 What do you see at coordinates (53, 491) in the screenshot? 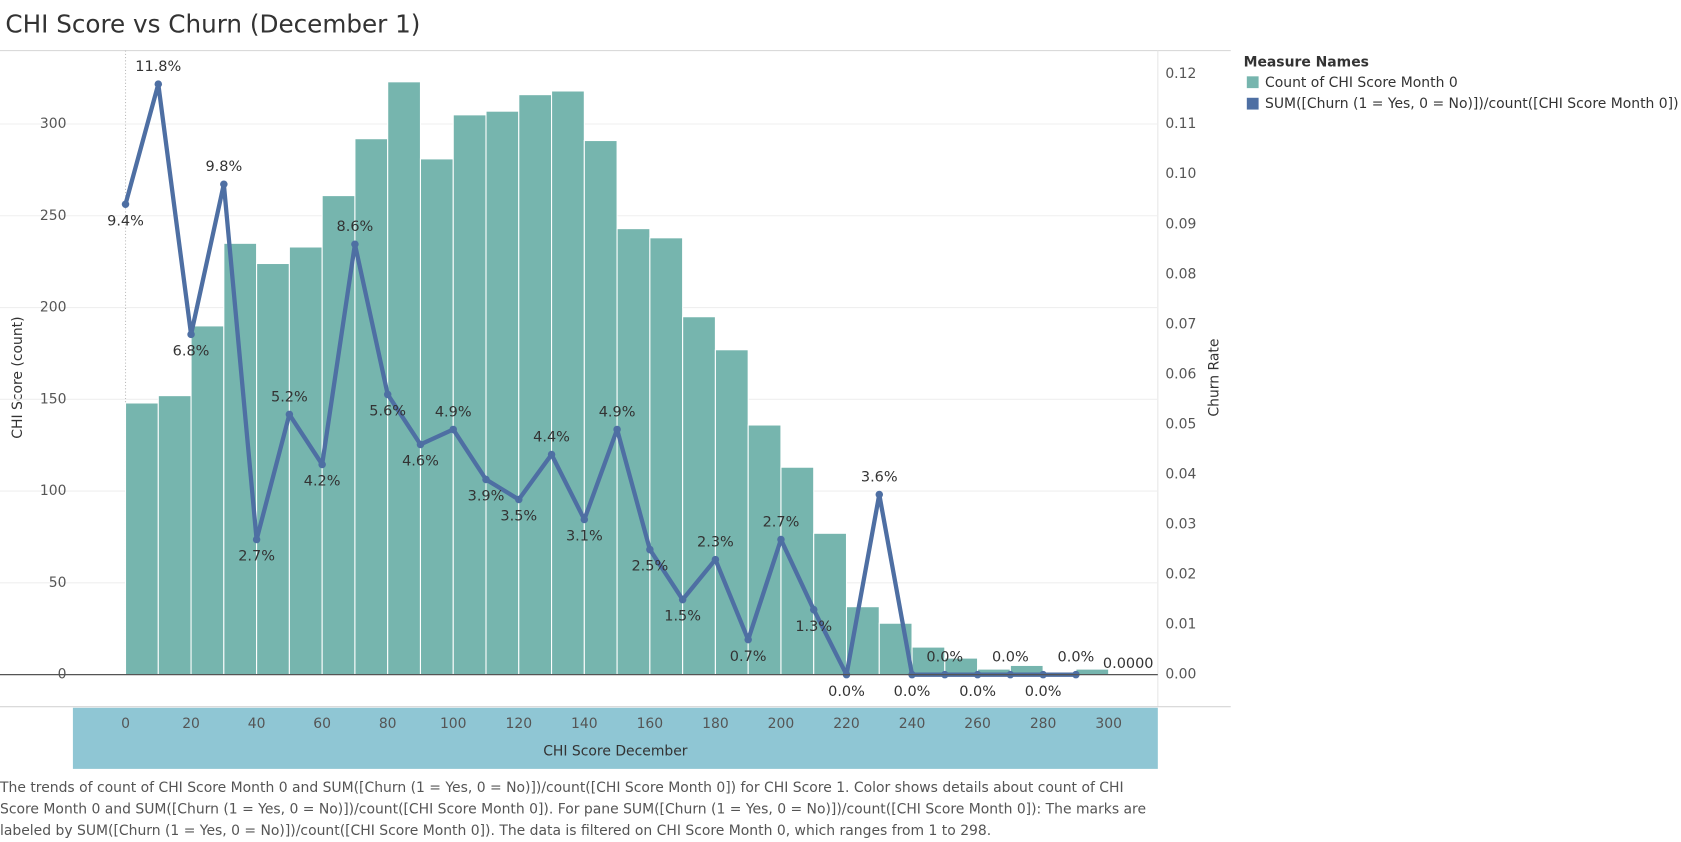
I see `y-tick-label: 100` at bounding box center [53, 491].